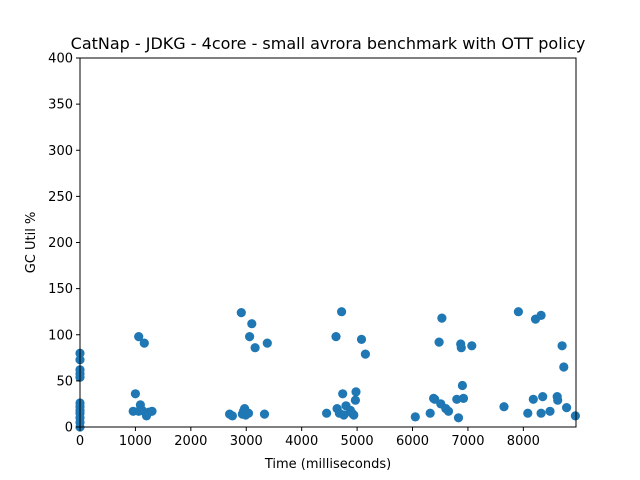 This screenshot has height=480, width=640. What do you see at coordinates (301, 441) in the screenshot?
I see `x-tick-label: 4000` at bounding box center [301, 441].